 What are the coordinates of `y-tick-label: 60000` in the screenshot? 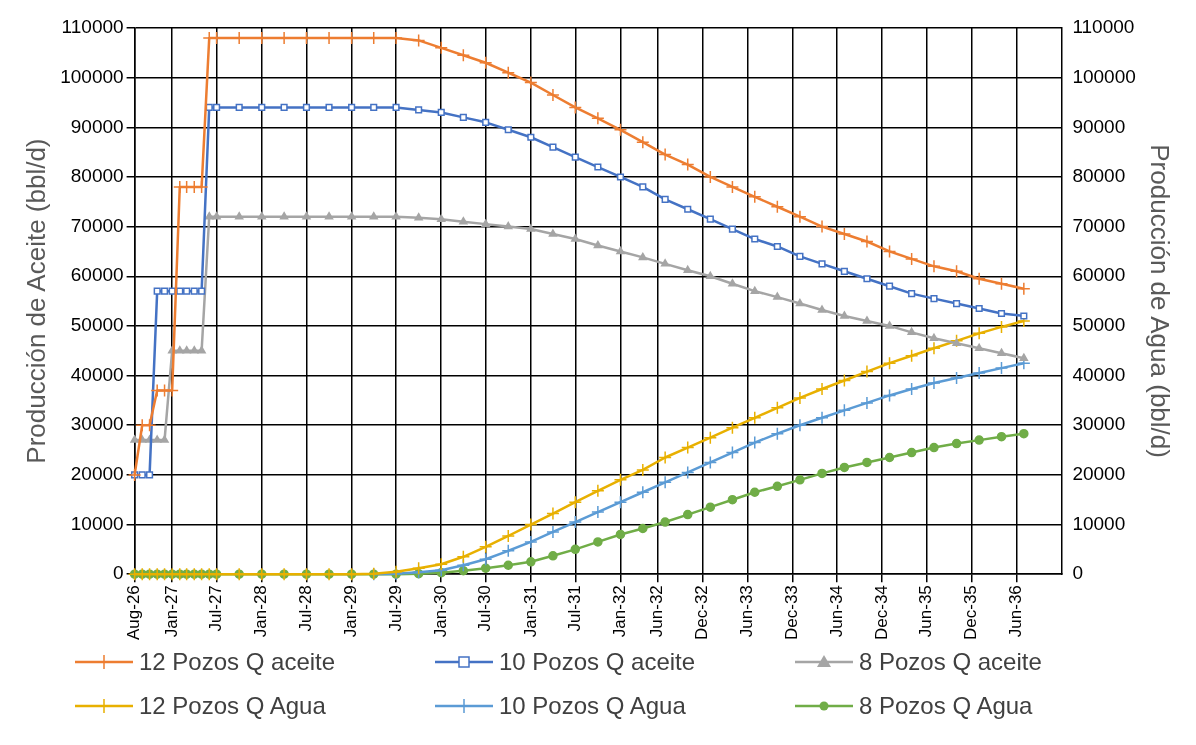 It's located at (97, 275).